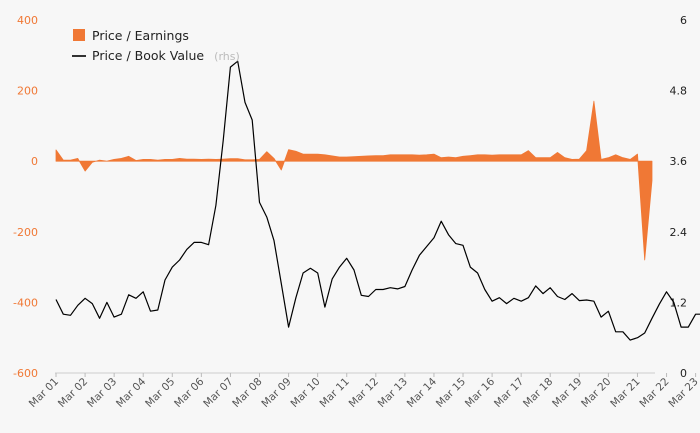 The height and width of the screenshot is (433, 700). I want to click on y-left-tick-label: -400, so click(25, 302).